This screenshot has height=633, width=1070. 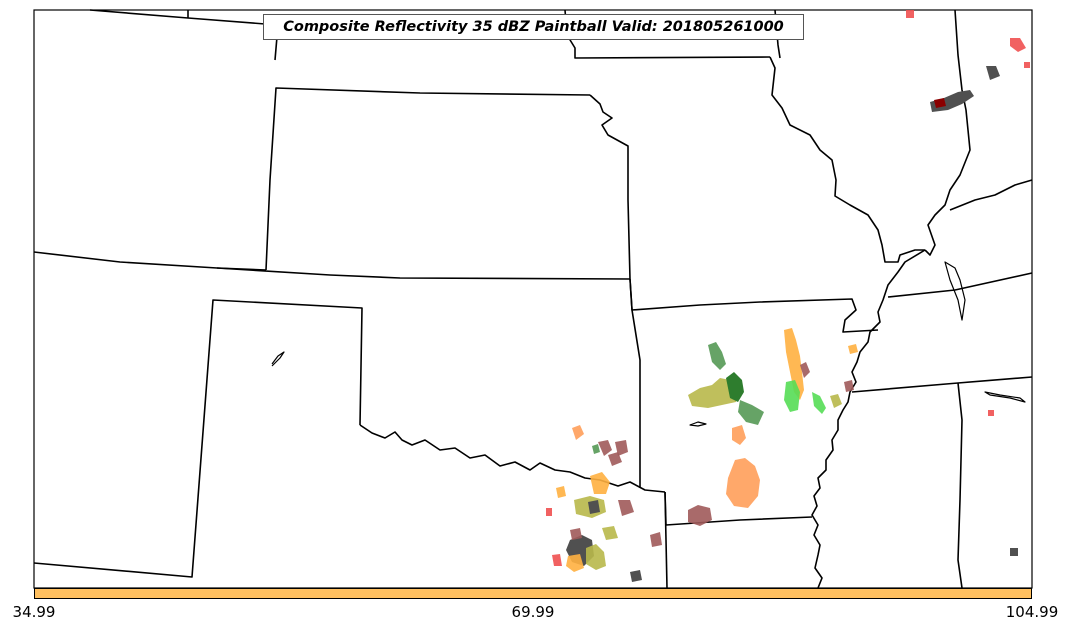 I want to click on boundary-mo-east, so click(x=847, y=159).